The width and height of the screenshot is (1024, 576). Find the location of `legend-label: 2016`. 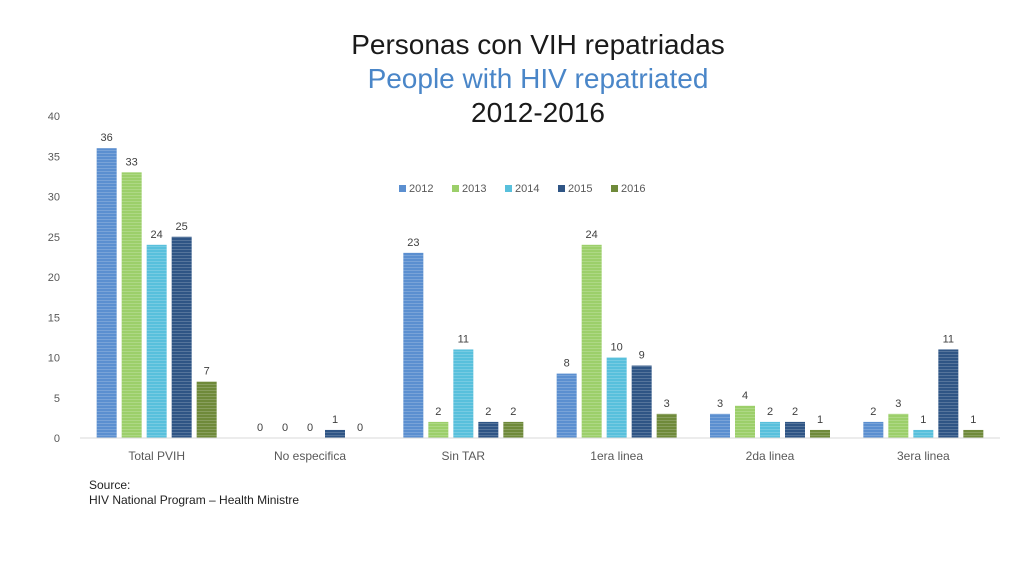

legend-label: 2016 is located at coordinates (633, 189).